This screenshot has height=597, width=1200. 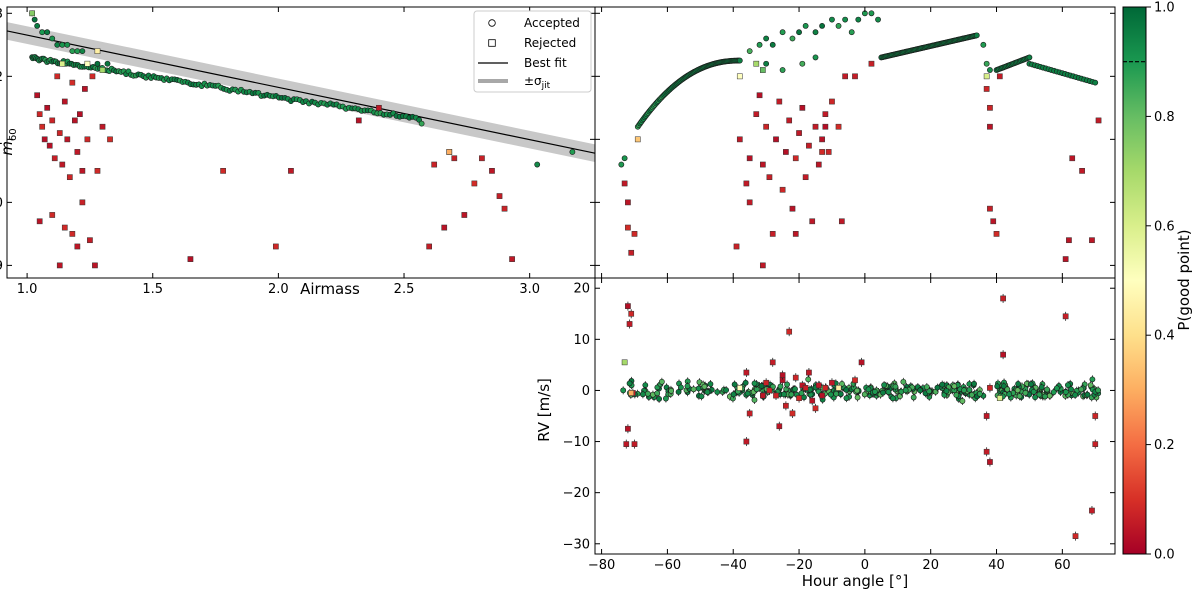 I want to click on legend-rejected-marker, so click(x=492, y=43).